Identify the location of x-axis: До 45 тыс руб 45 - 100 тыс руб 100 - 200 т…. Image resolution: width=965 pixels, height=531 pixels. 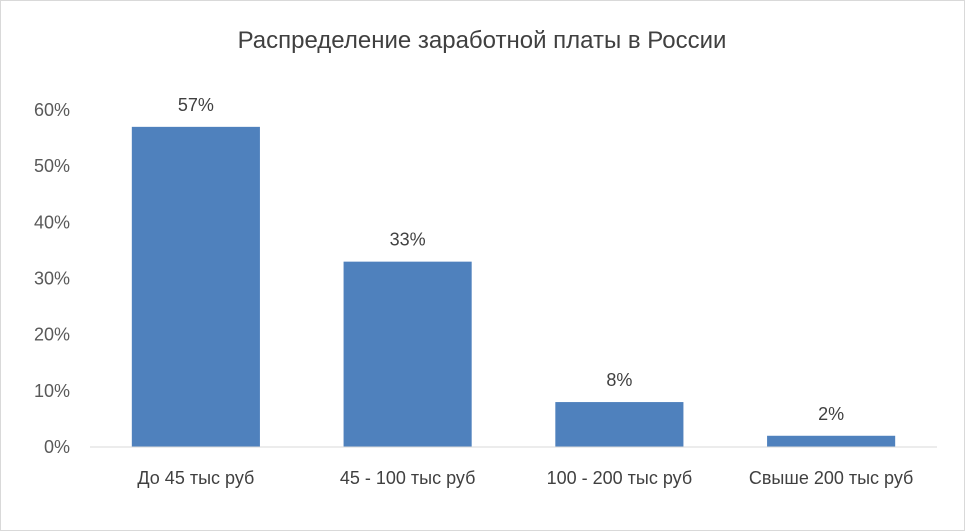
(525, 478).